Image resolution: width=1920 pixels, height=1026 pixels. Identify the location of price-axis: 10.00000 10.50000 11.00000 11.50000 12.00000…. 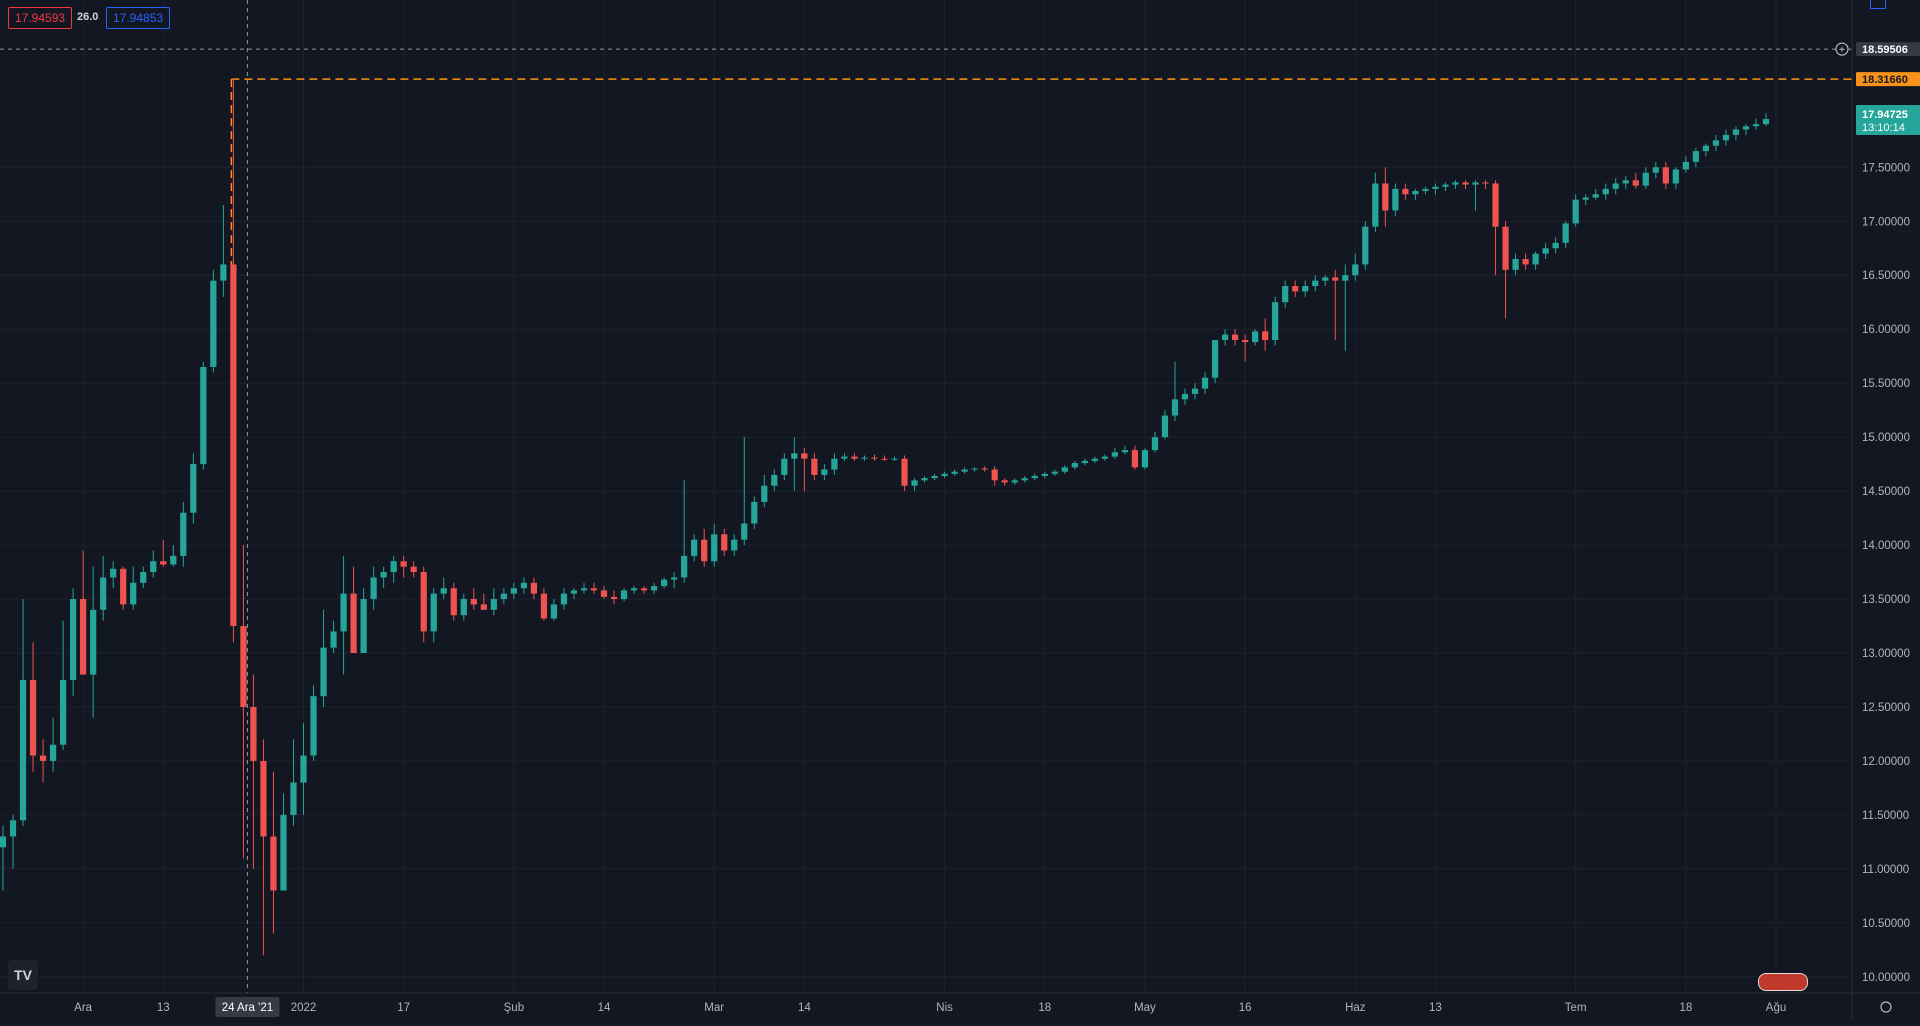
(1880, 510).